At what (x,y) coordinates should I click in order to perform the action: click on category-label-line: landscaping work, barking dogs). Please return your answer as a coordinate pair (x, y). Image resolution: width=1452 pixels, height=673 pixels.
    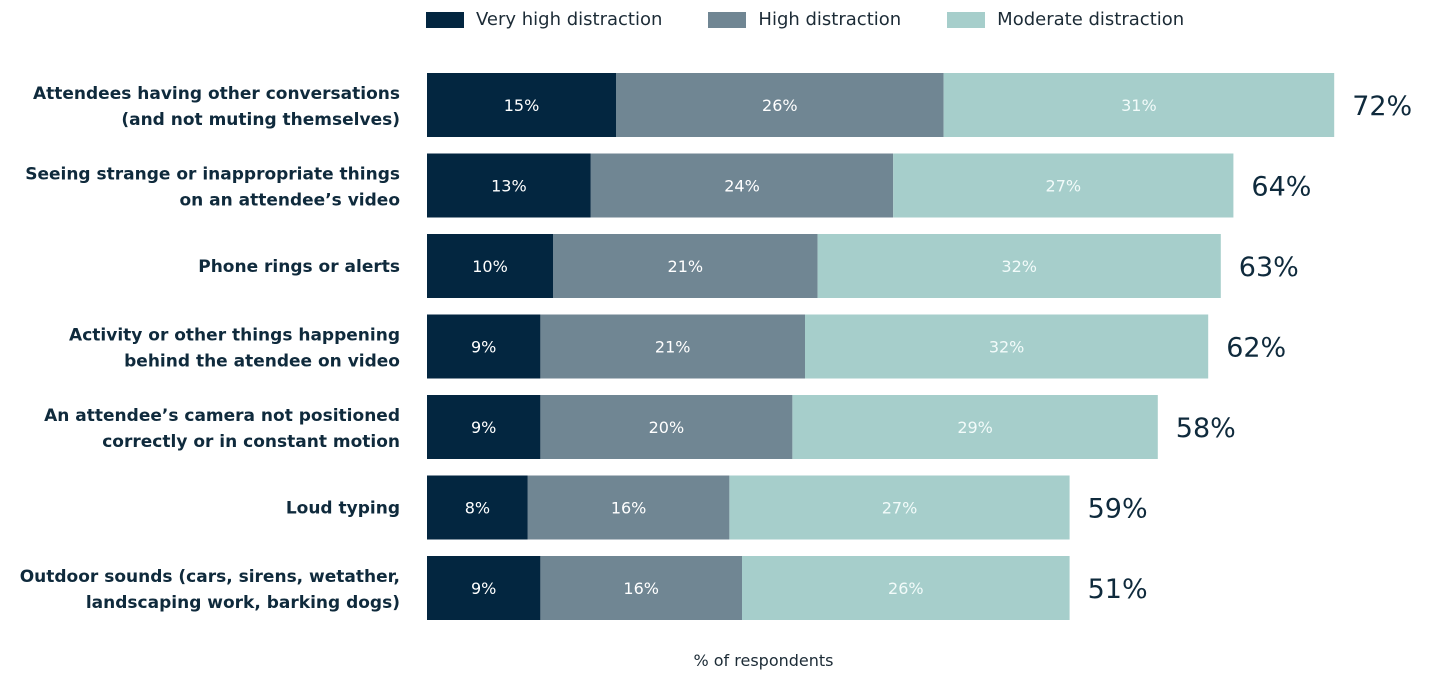
    Looking at the image, I should click on (243, 603).